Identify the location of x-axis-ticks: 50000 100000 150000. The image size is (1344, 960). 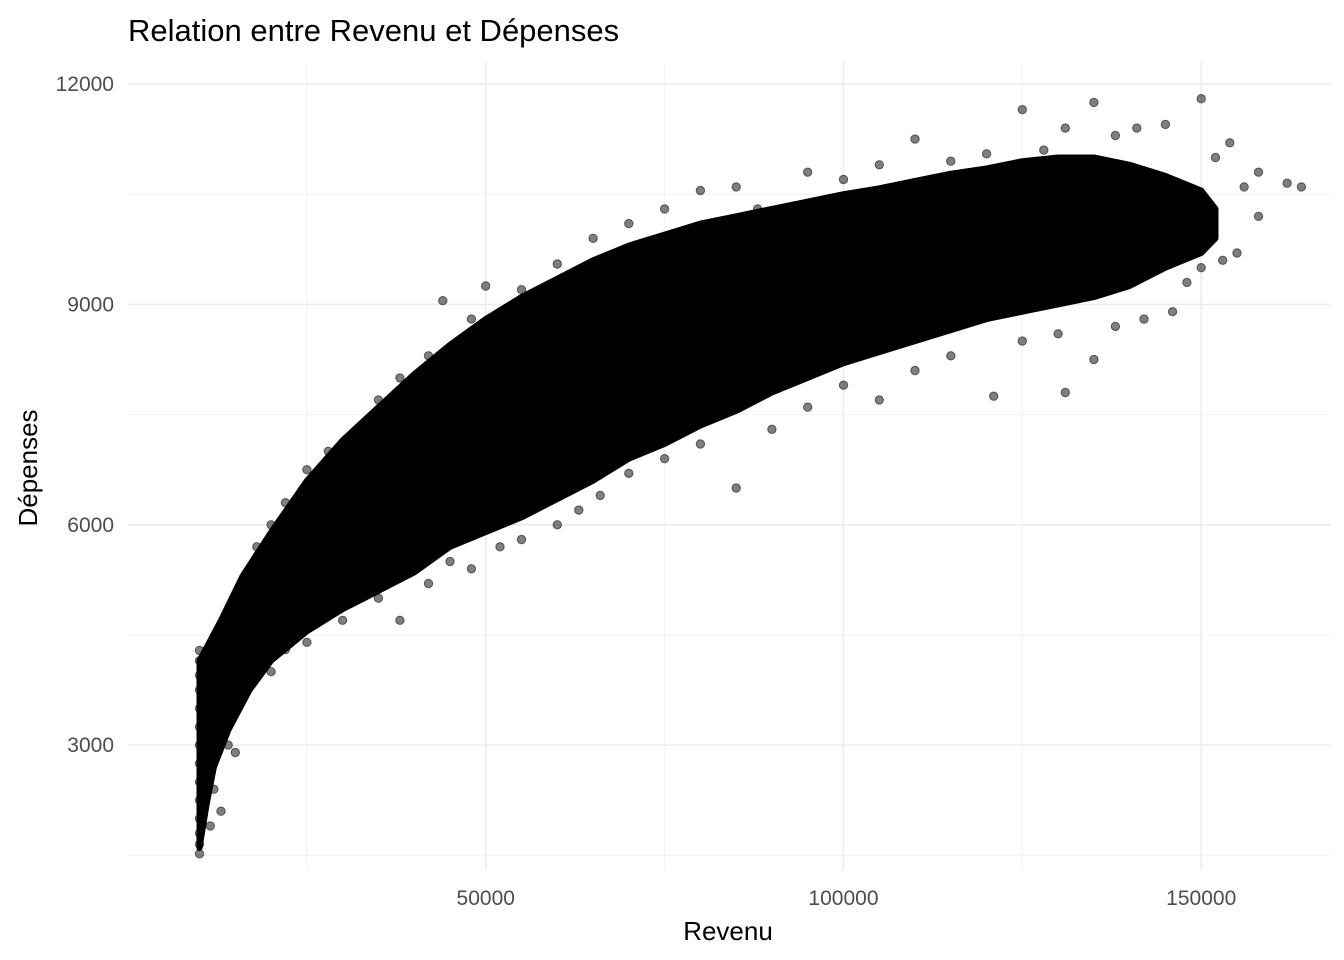
(847, 898).